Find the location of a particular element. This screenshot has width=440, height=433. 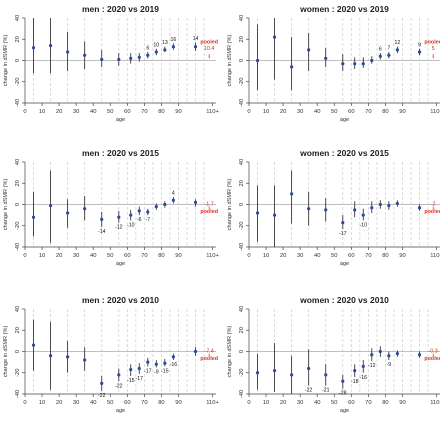

y-axis-label: change in dSMR (%) is located at coordinates (230, 352).